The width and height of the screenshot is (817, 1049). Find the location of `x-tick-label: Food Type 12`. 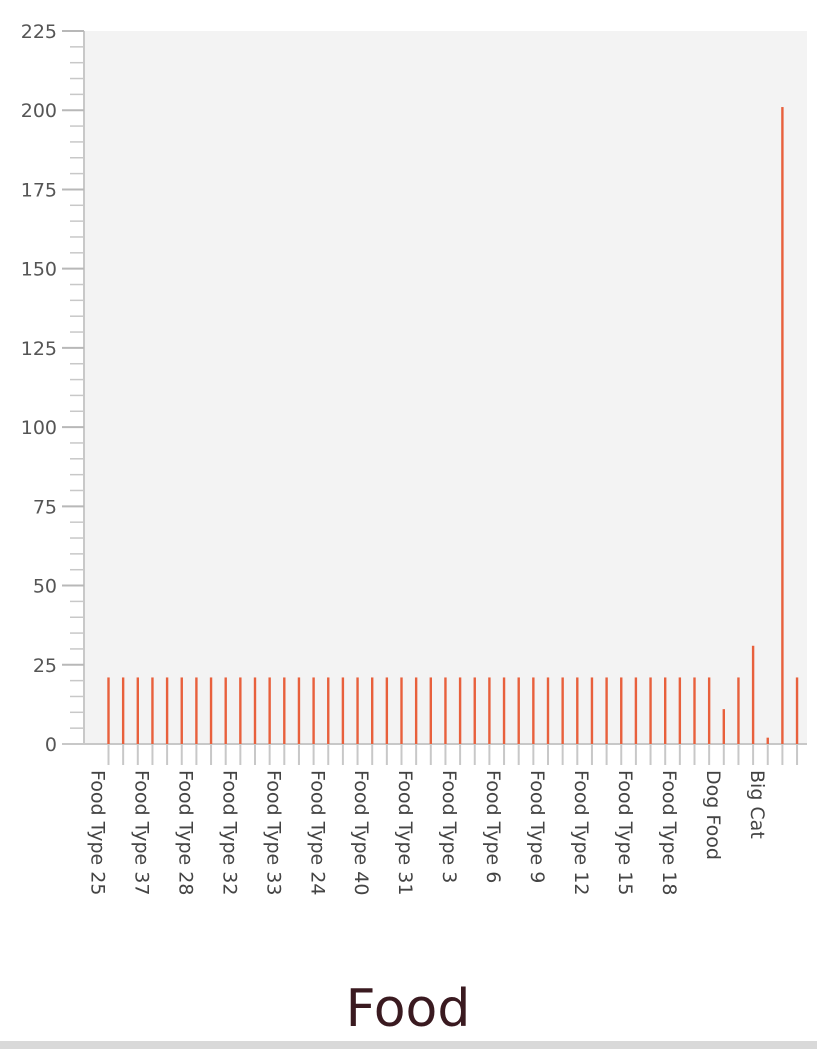

x-tick-label: Food Type 12 is located at coordinates (581, 832).